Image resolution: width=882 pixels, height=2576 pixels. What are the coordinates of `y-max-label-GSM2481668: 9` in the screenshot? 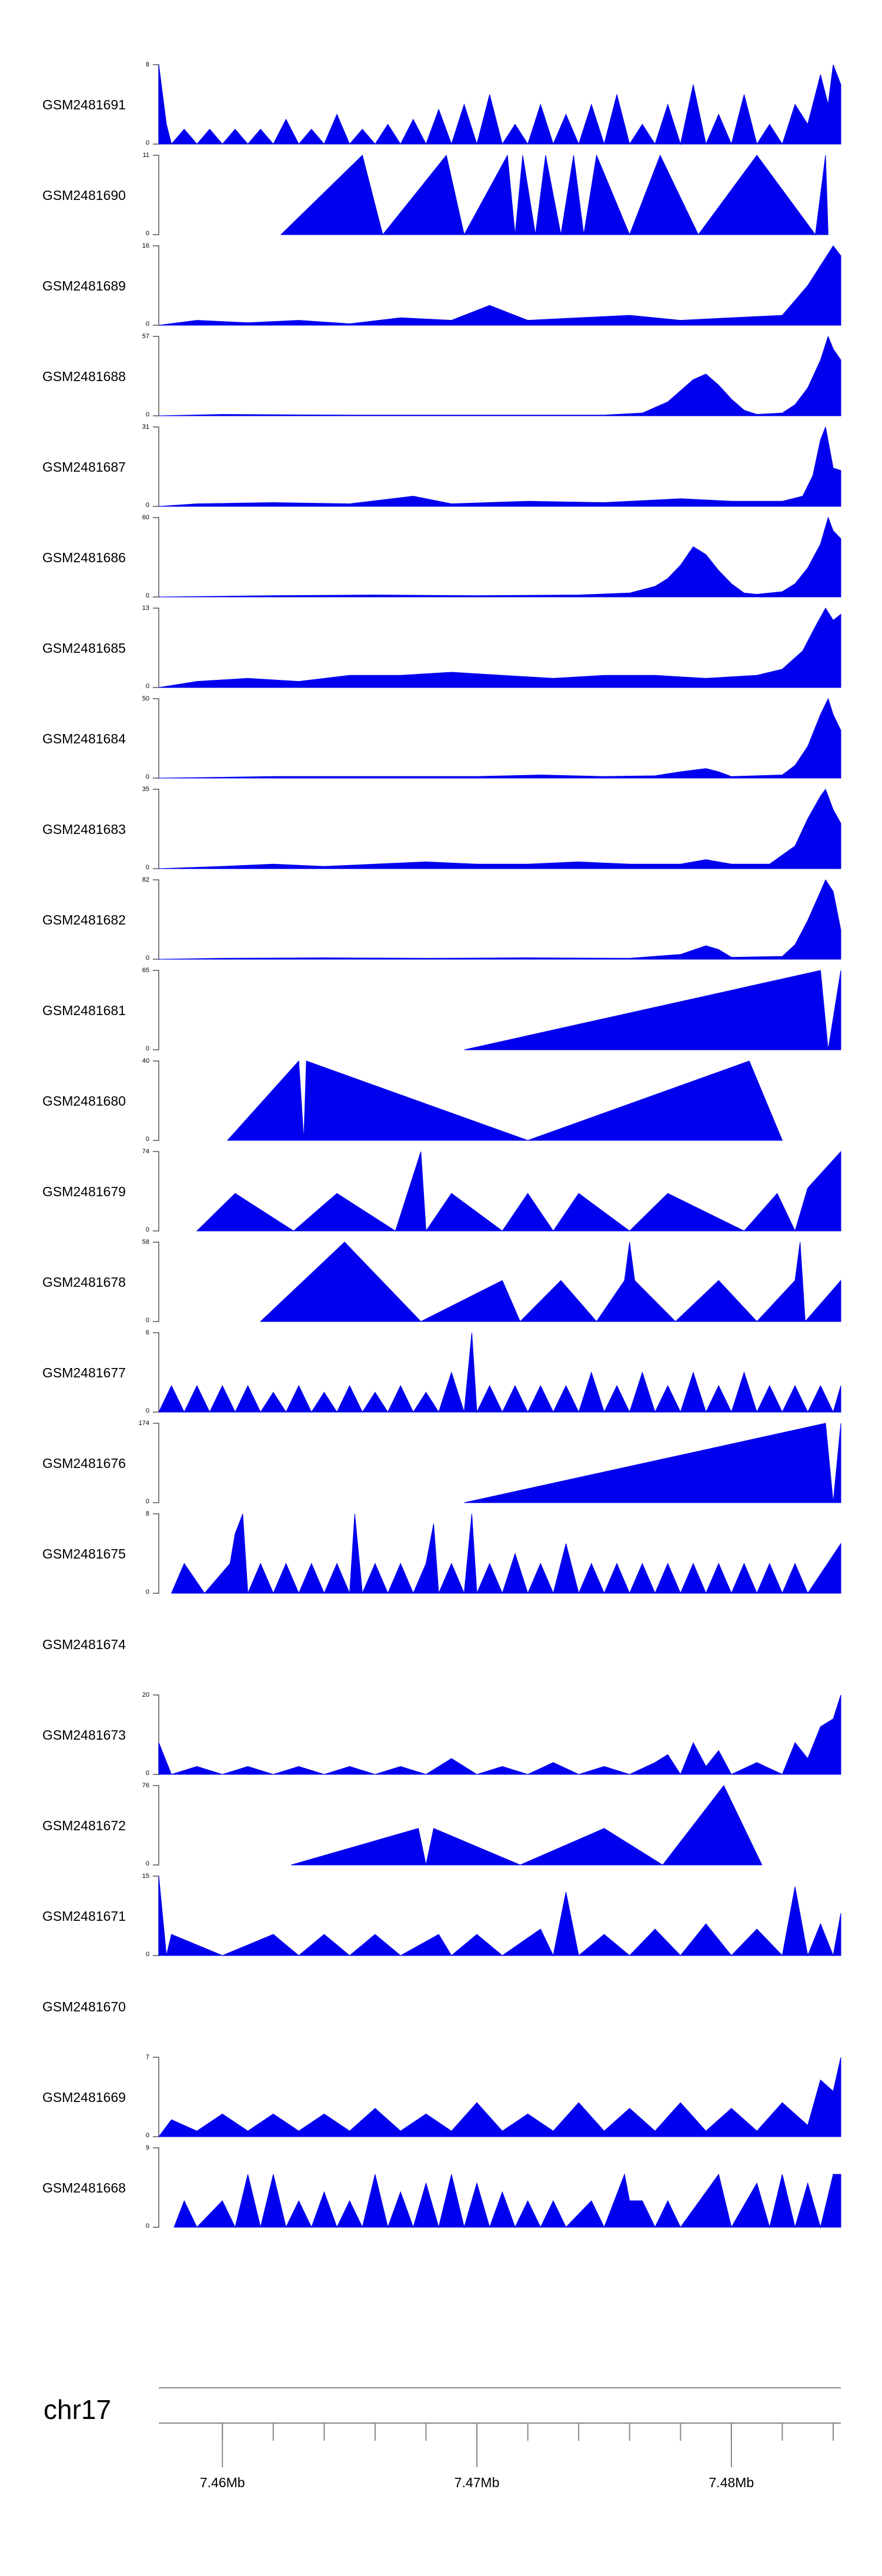 It's located at (147, 2147).